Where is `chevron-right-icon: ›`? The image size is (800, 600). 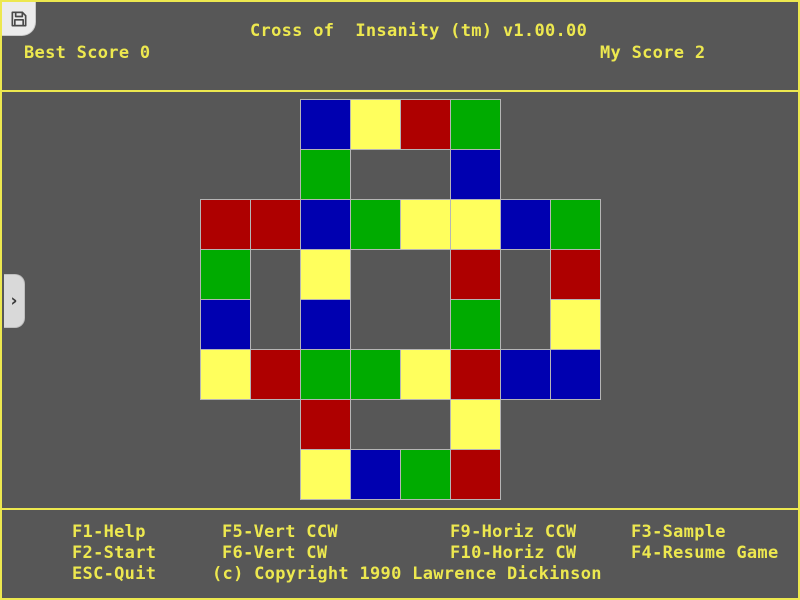
chevron-right-icon: › is located at coordinates (14, 300).